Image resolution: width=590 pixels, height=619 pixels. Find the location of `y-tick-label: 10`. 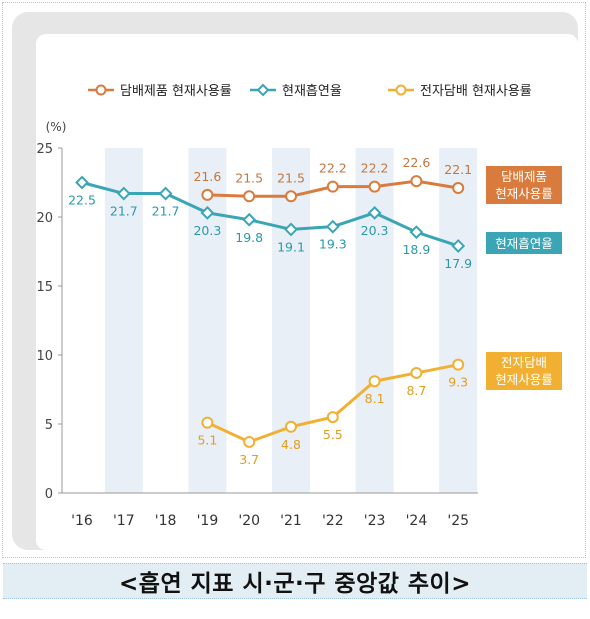

y-tick-label: 10 is located at coordinates (44, 356).